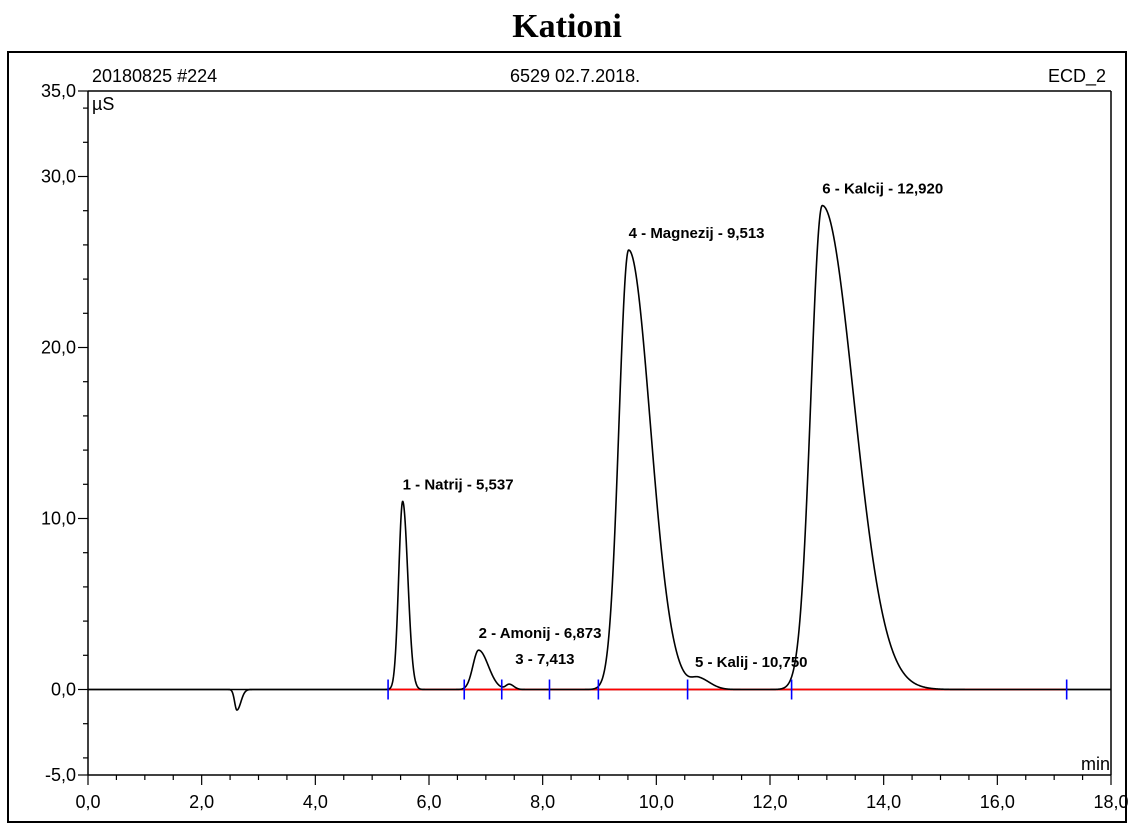 The width and height of the screenshot is (1134, 825). I want to click on y-tick-label: -5,0, so click(60, 775).